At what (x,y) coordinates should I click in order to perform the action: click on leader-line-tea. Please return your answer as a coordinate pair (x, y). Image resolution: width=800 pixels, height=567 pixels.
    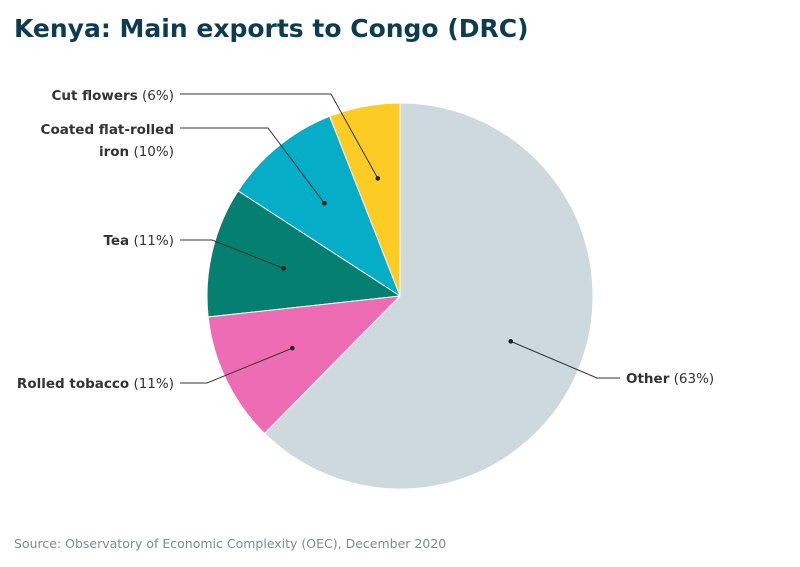
    Looking at the image, I should click on (232, 254).